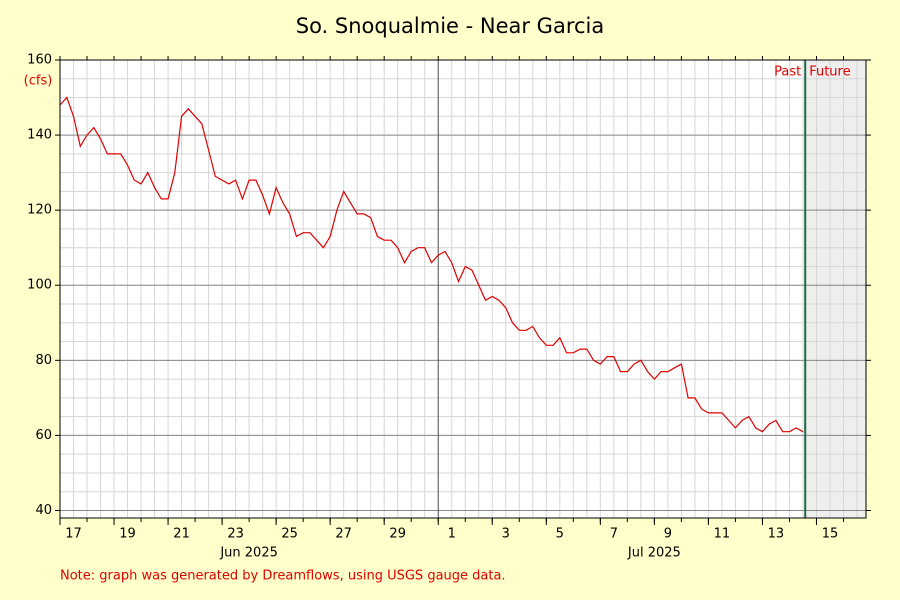 This screenshot has height=600, width=900. What do you see at coordinates (835, 289) in the screenshot?
I see `future-region` at bounding box center [835, 289].